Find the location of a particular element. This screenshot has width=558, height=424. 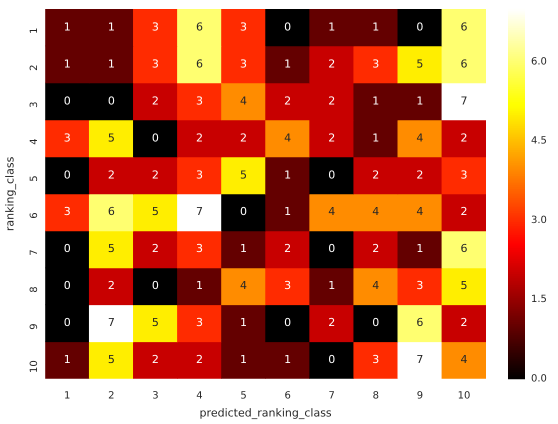

y-tick-label: 6 is located at coordinates (34, 215).